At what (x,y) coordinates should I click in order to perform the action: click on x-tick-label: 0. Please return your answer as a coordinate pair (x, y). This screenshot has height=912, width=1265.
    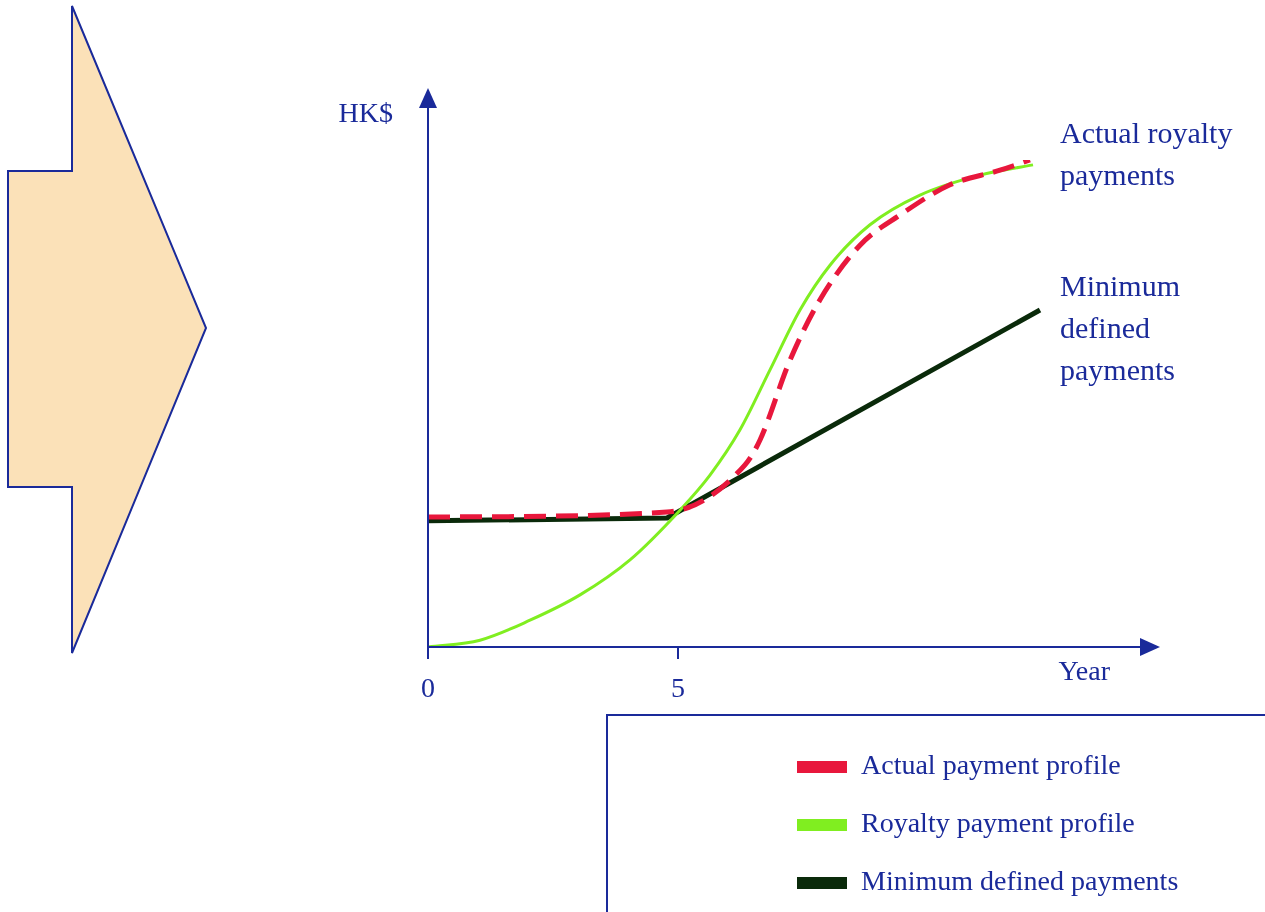
    Looking at the image, I should click on (428, 688).